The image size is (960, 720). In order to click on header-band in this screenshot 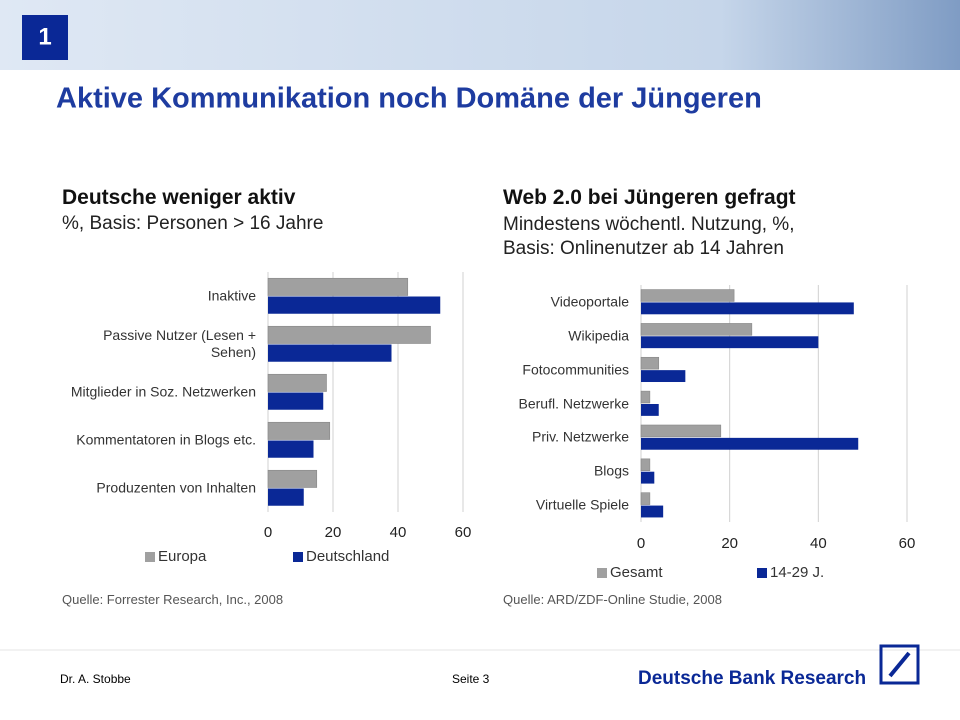, I will do `click(480, 35)`.